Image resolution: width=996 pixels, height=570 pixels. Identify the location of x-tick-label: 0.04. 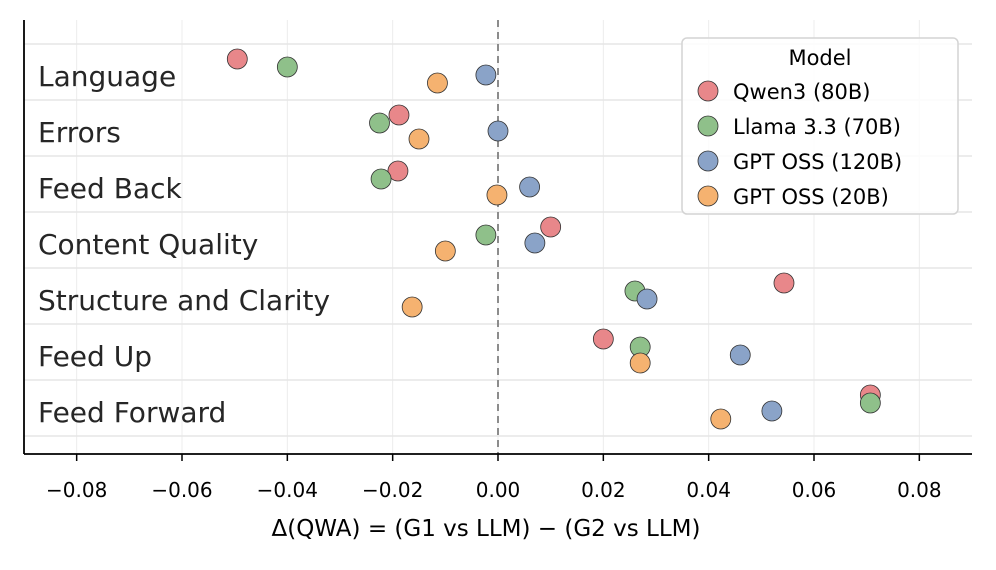
(708, 490).